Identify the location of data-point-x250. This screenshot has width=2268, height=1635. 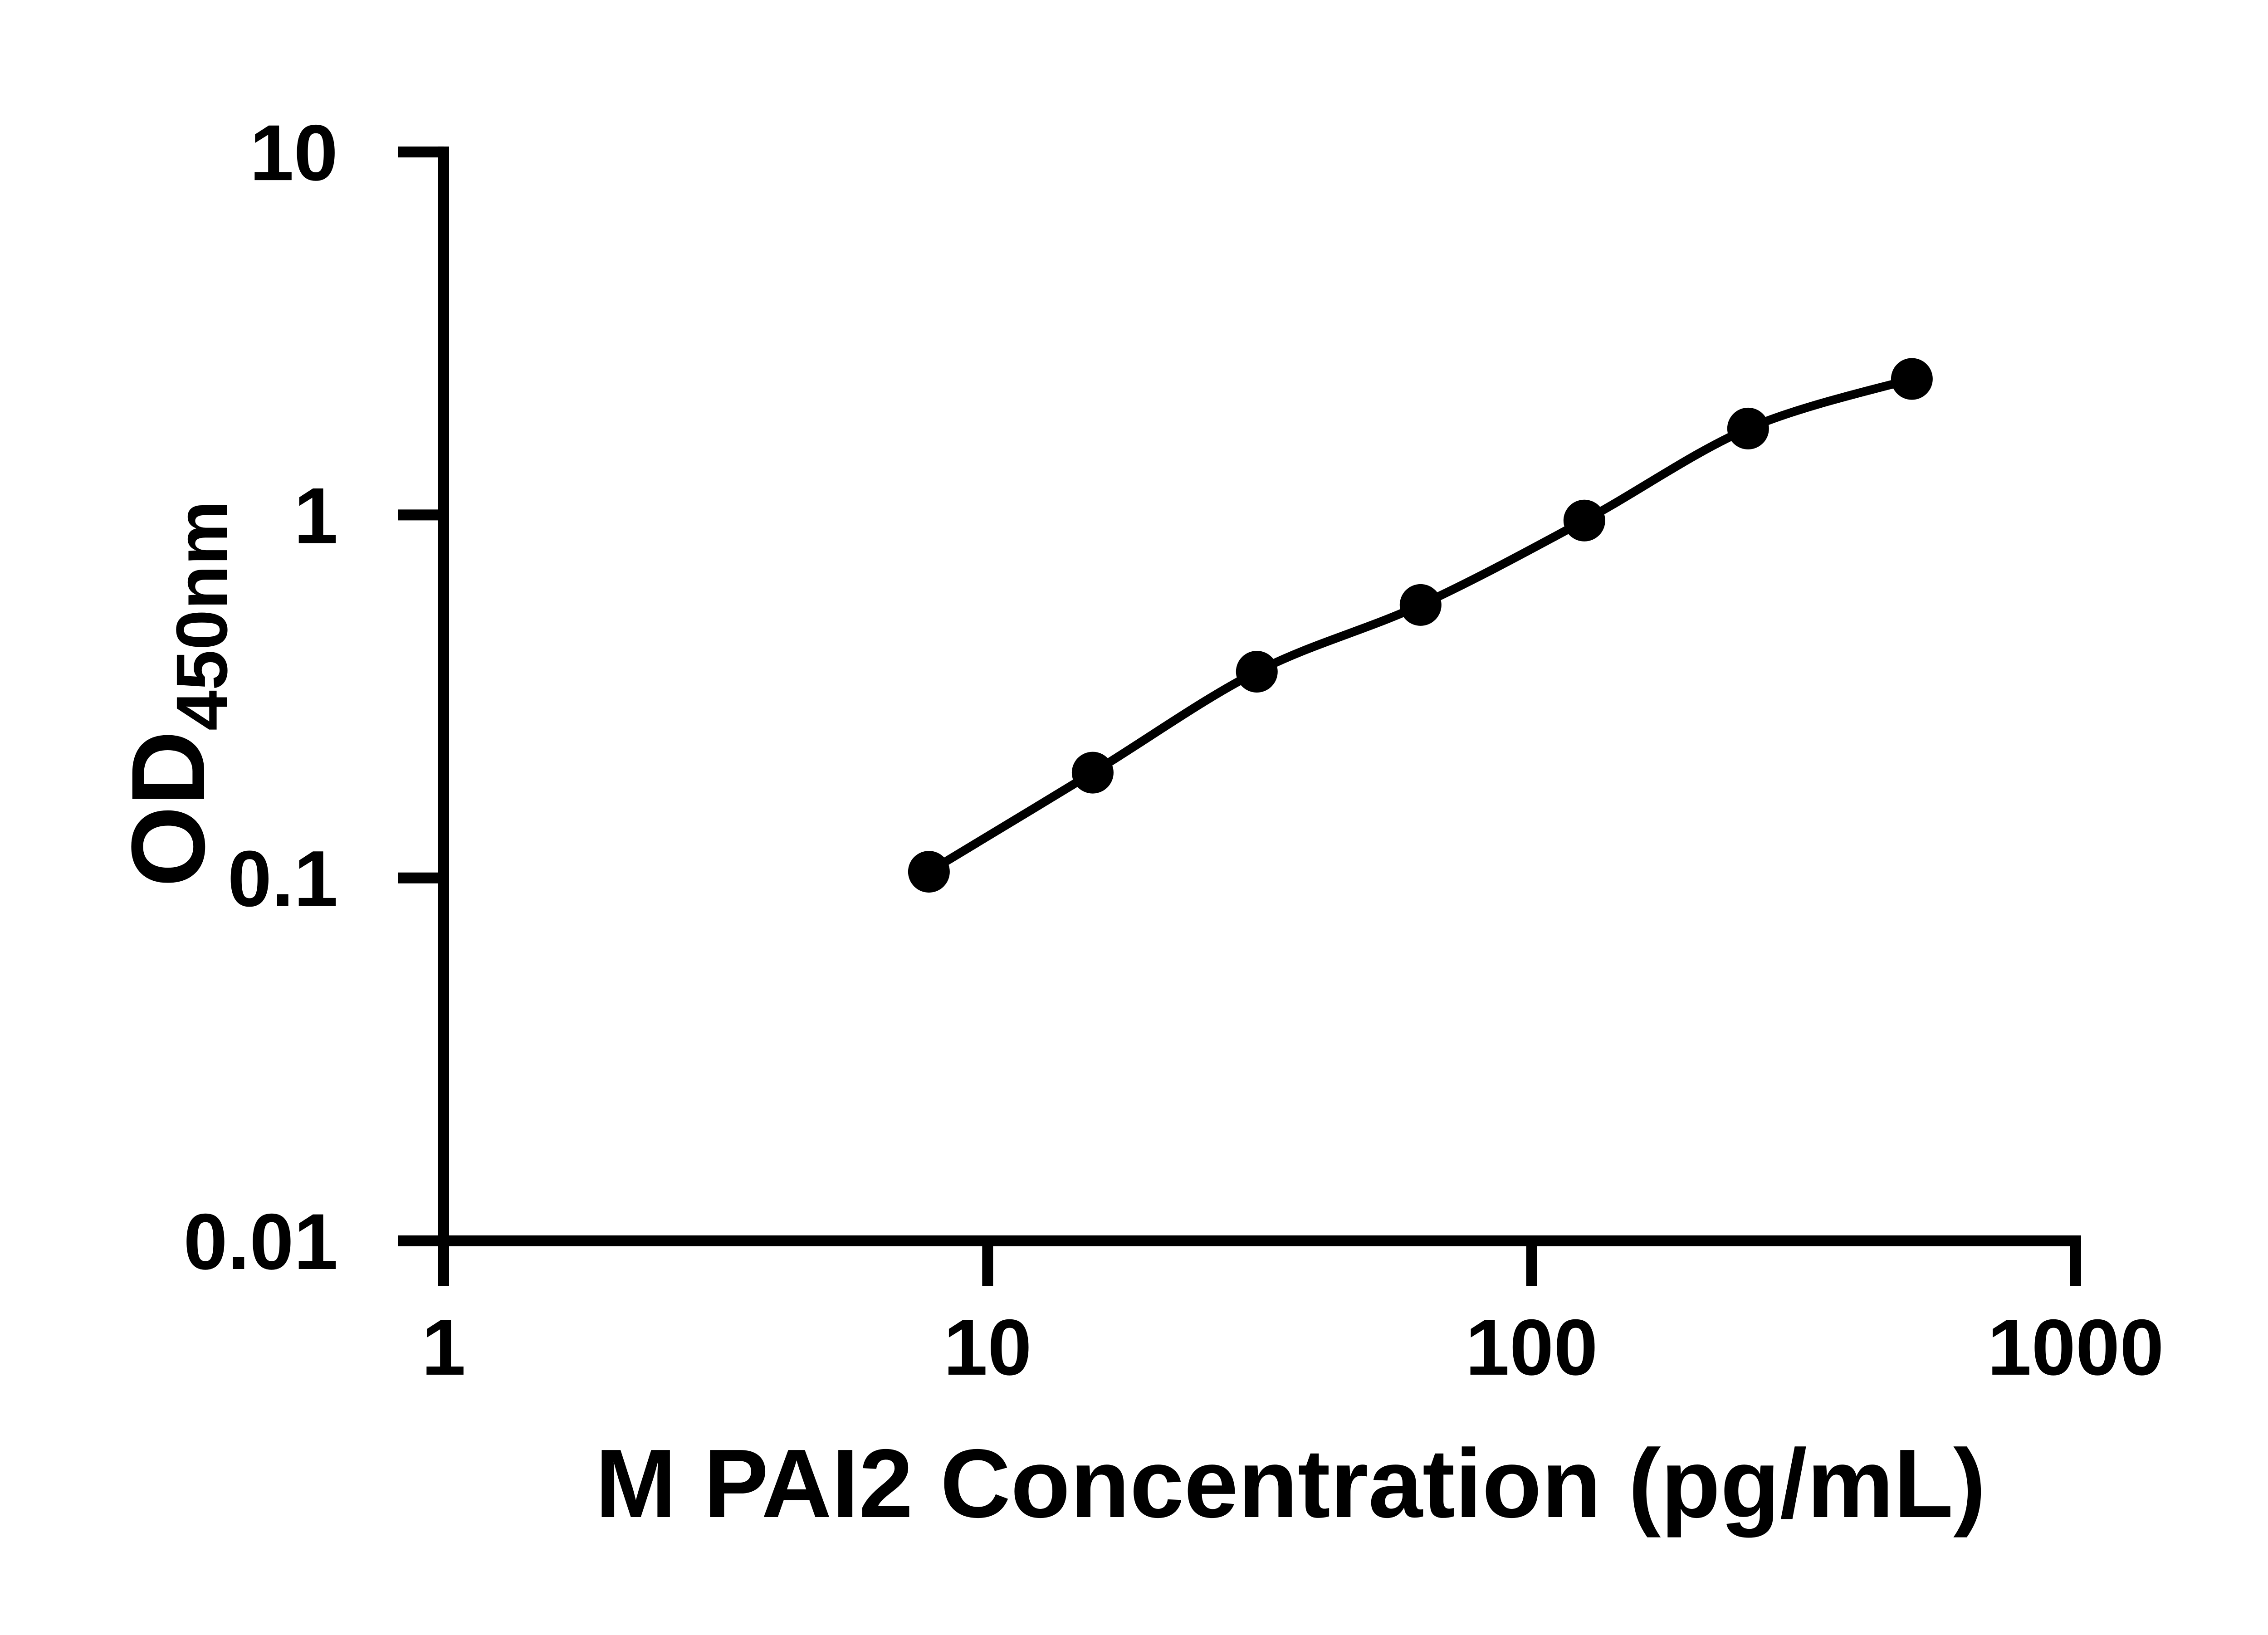
(1748, 428).